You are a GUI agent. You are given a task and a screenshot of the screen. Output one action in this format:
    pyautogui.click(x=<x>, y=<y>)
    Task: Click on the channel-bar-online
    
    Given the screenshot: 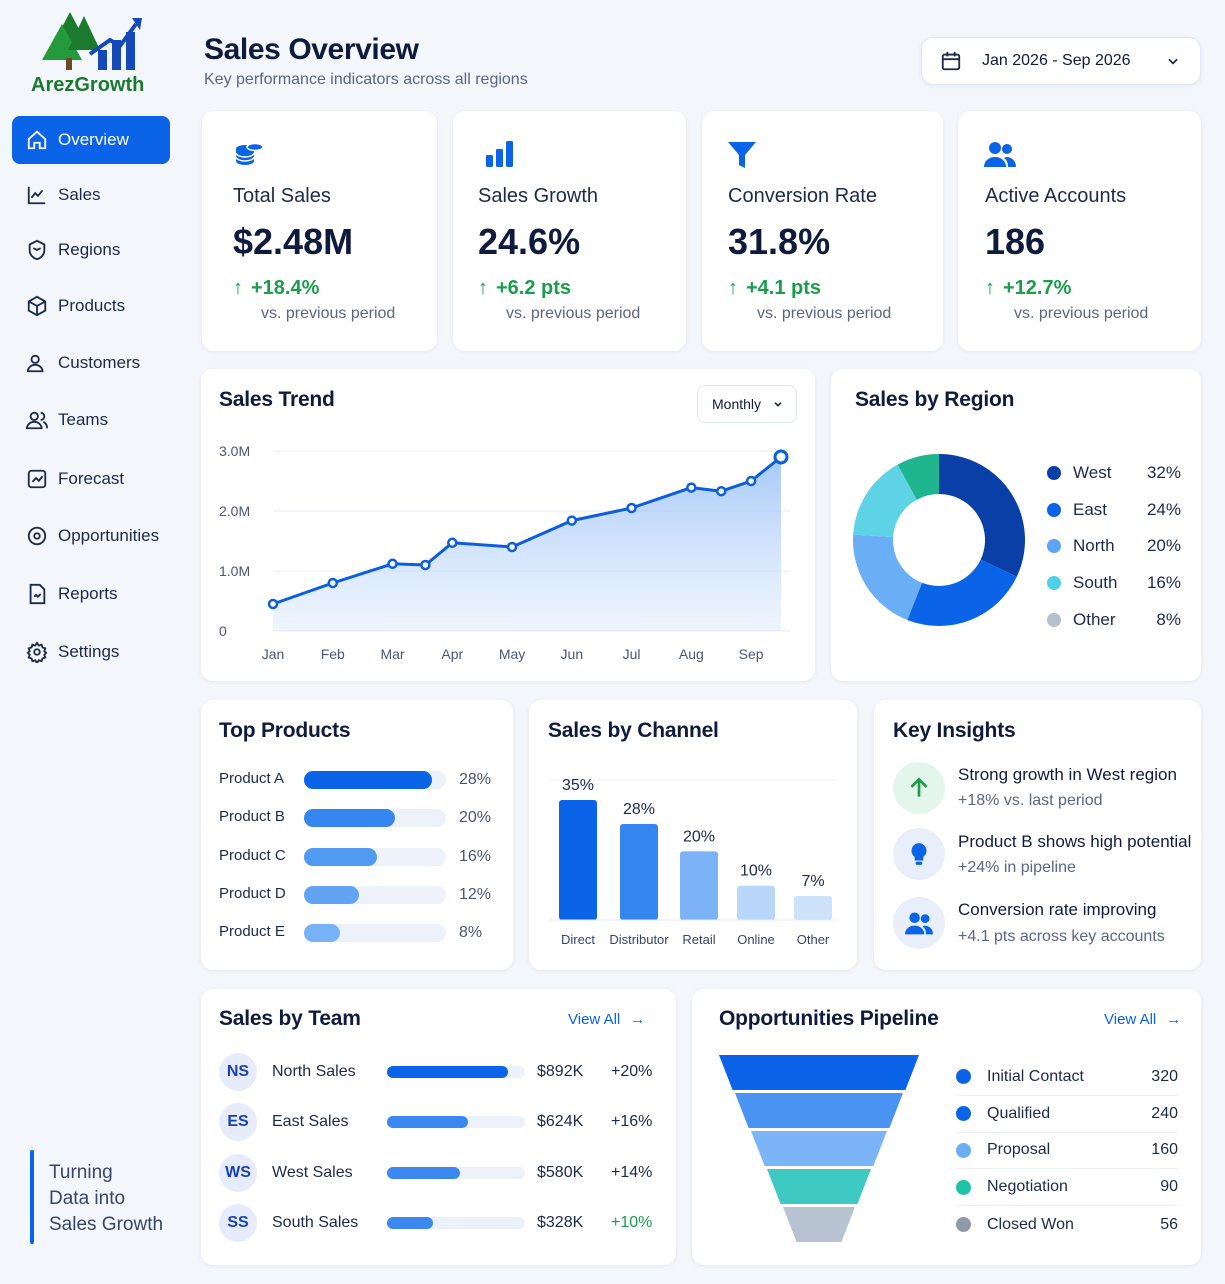 What is the action you would take?
    pyautogui.click(x=756, y=902)
    